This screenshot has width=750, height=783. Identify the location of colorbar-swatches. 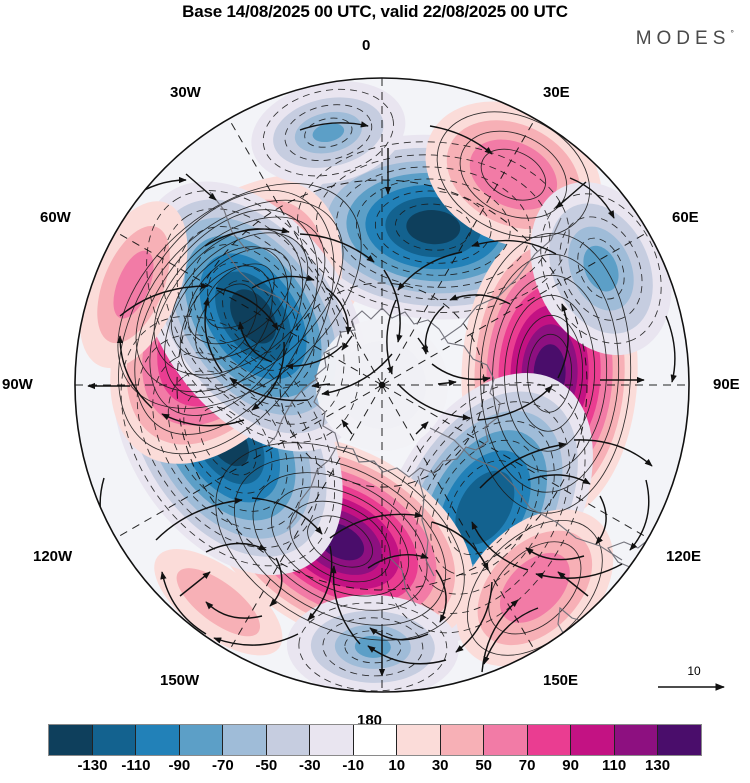
(375, 740).